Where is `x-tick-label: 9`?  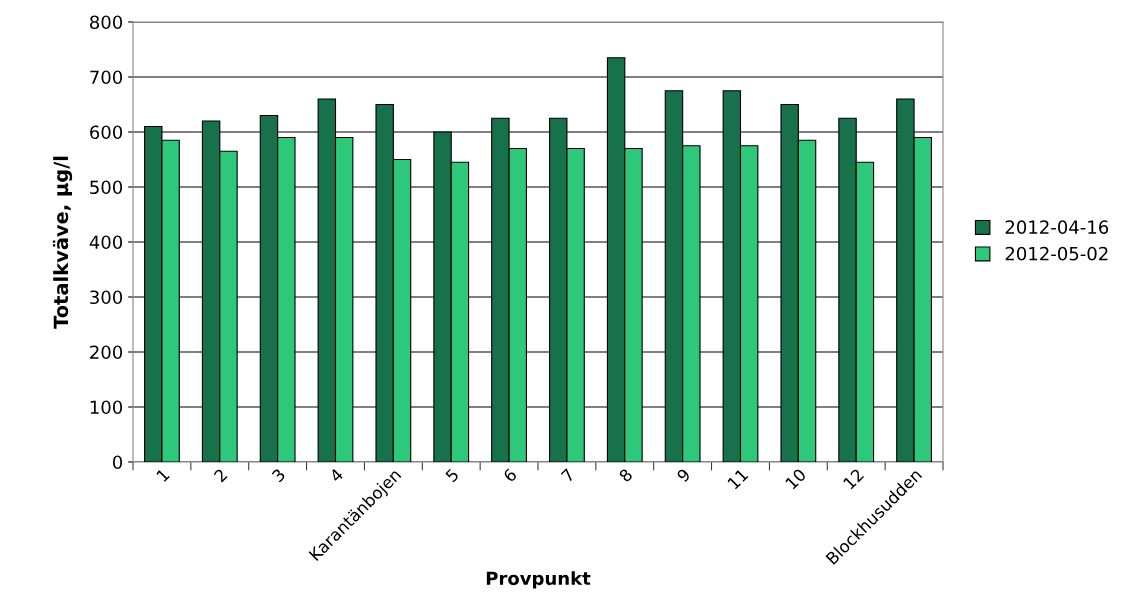
x-tick-label: 9 is located at coordinates (683, 475).